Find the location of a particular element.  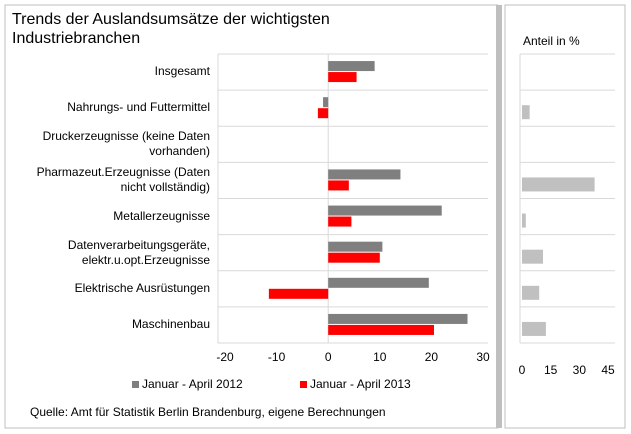

category-label: Elektrische Ausrüstungen is located at coordinates (142, 287).